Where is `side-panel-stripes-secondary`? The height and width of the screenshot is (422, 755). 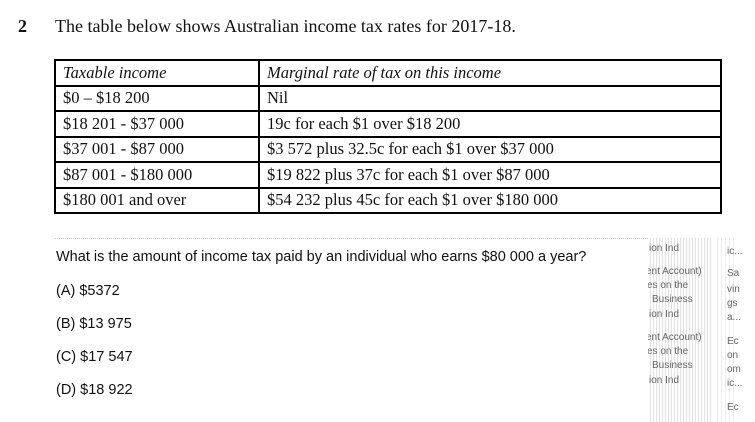
side-panel-stripes-secondary is located at coordinates (725, 330).